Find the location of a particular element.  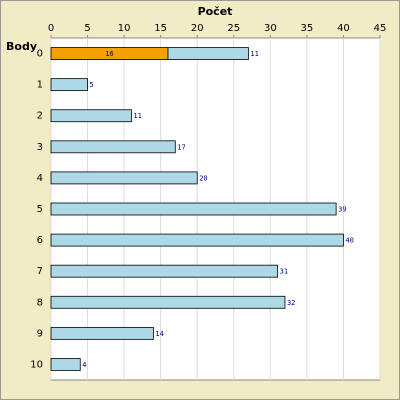

x-tick-label: 20 is located at coordinates (197, 28).